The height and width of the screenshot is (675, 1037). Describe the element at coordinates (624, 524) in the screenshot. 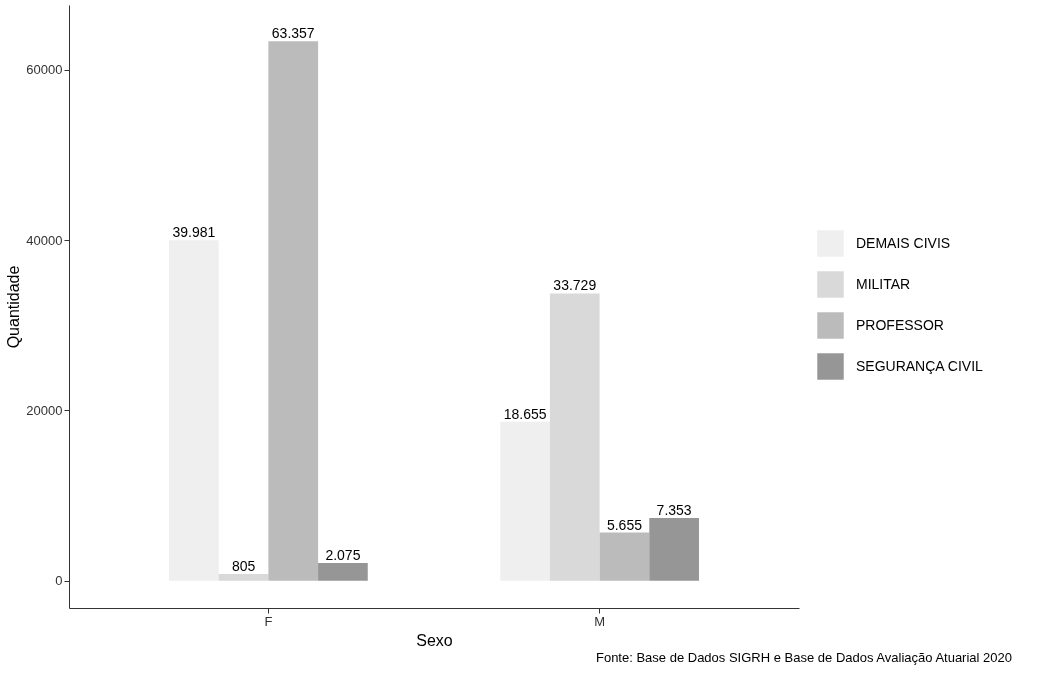

I see `data-label: 5.655` at that location.